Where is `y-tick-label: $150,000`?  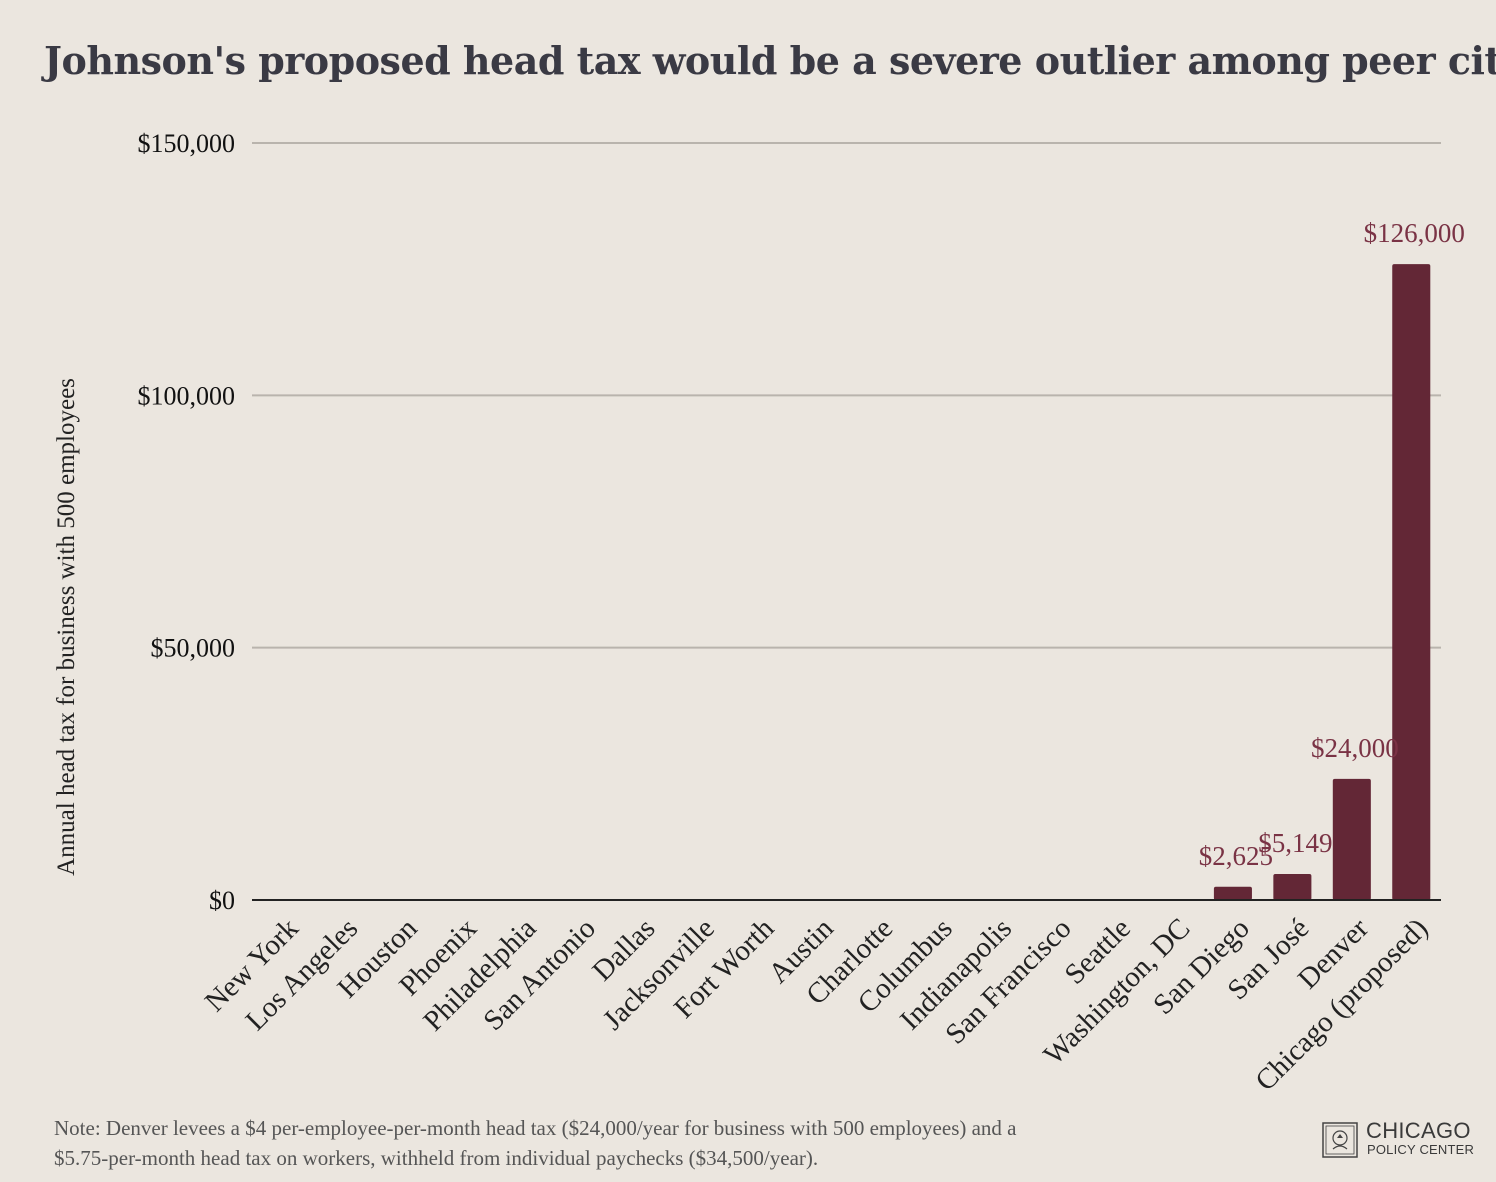 y-tick-label: $150,000 is located at coordinates (187, 143).